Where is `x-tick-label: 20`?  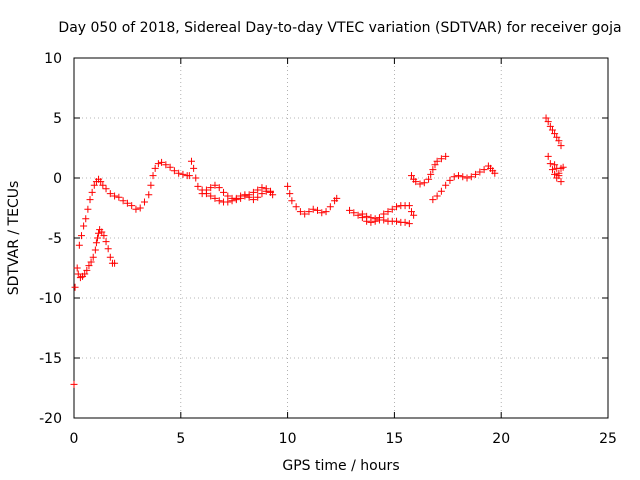
x-tick-label: 20 is located at coordinates (501, 439).